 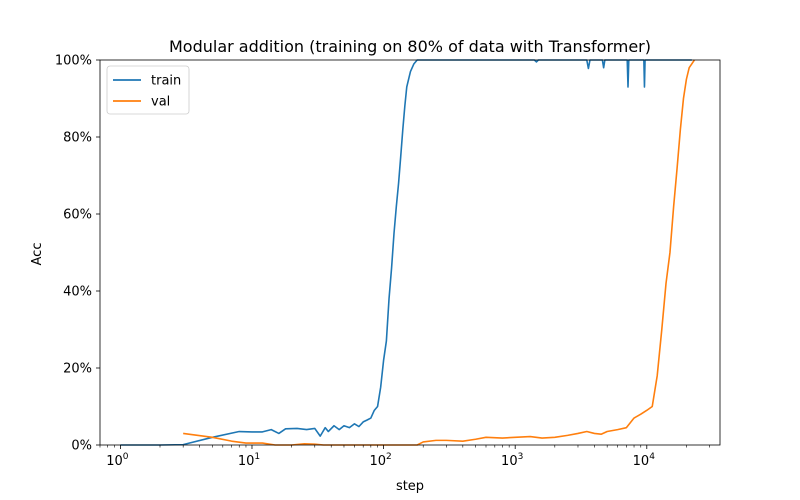 I want to click on legend-label-val: val, so click(x=160, y=102).